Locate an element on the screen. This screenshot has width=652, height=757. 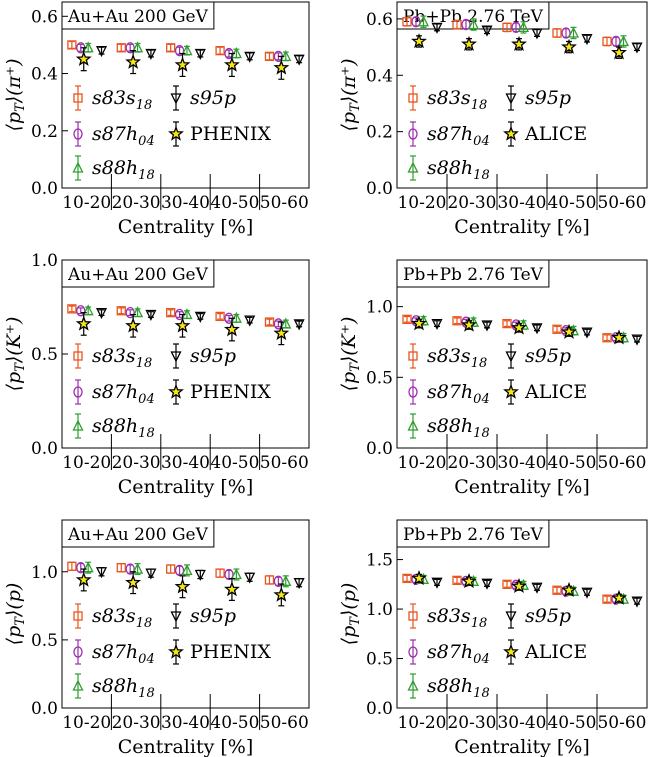
panel-title: Au+Au 200 GeV is located at coordinates (138, 275).